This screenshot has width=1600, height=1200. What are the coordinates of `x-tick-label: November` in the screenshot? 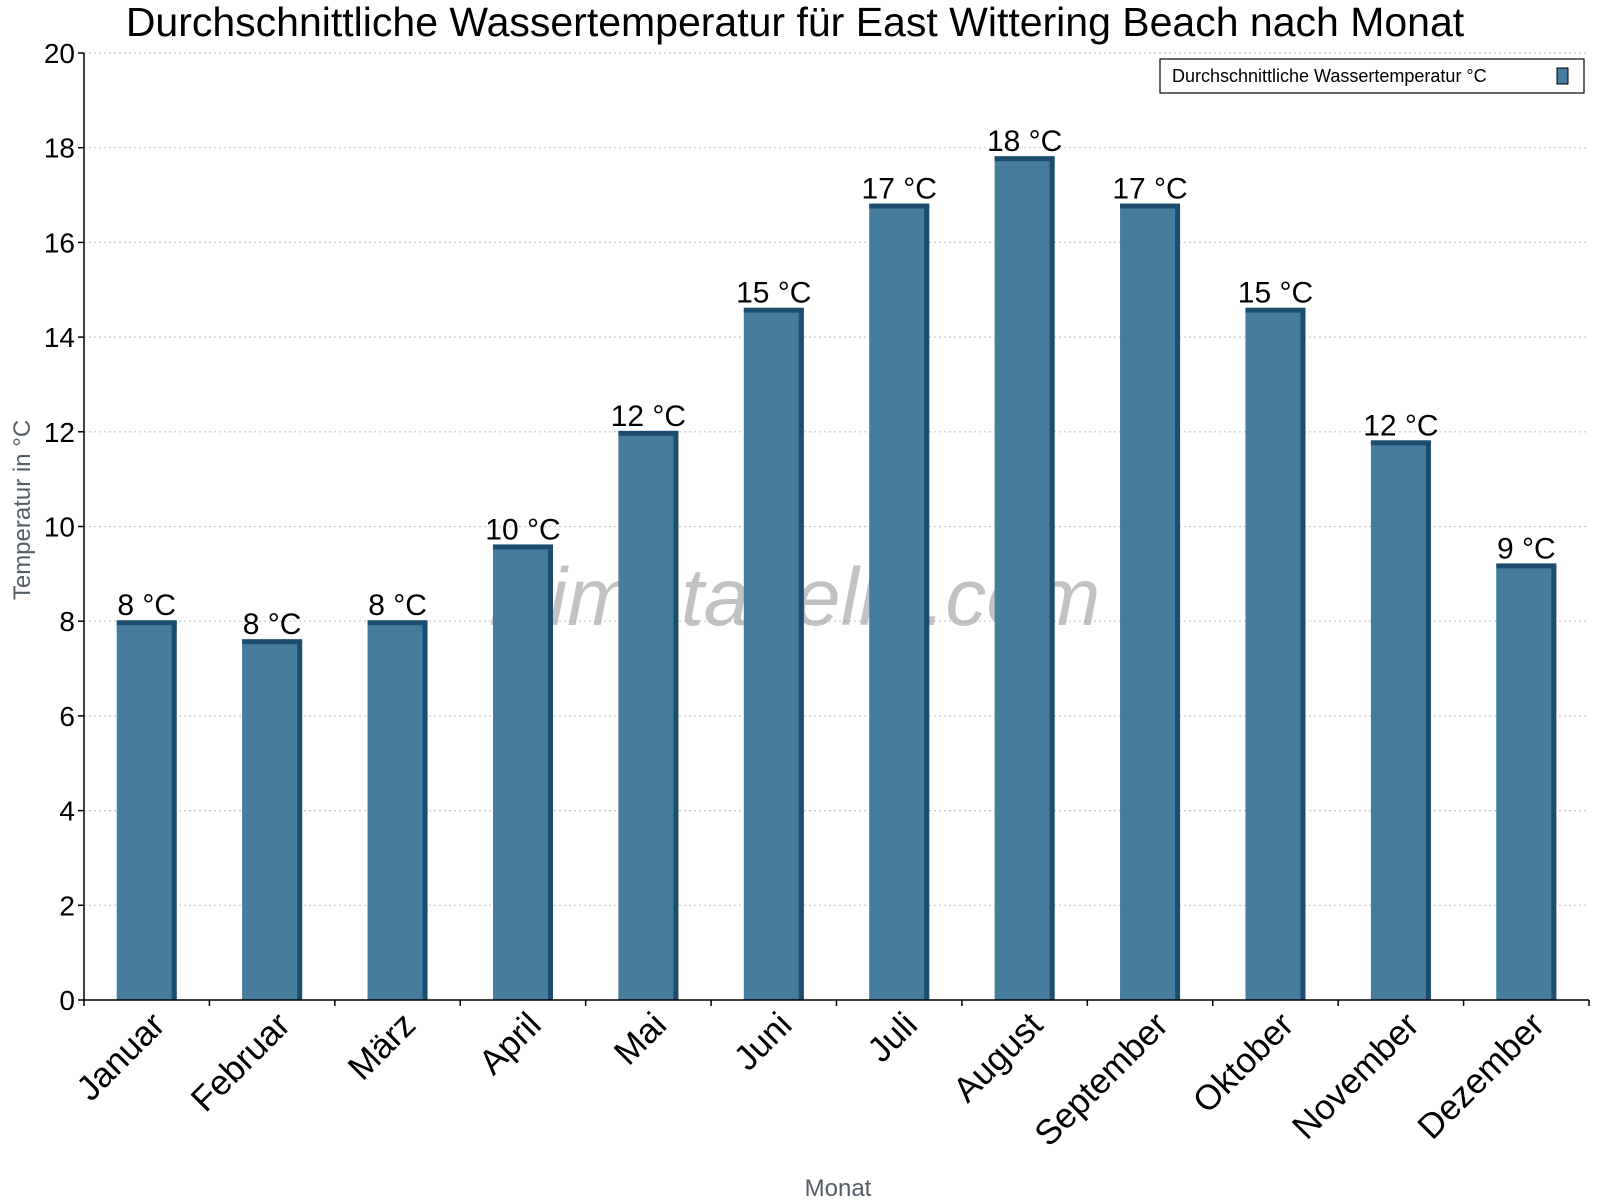 It's located at (1356, 1076).